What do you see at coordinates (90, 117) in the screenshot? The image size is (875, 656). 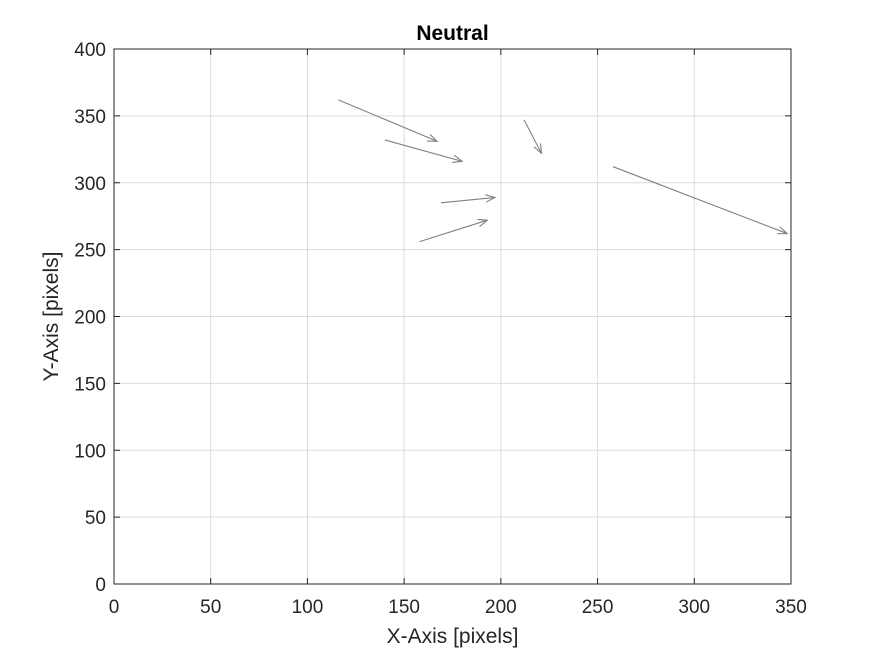 I see `y-tick-label: 350` at bounding box center [90, 117].